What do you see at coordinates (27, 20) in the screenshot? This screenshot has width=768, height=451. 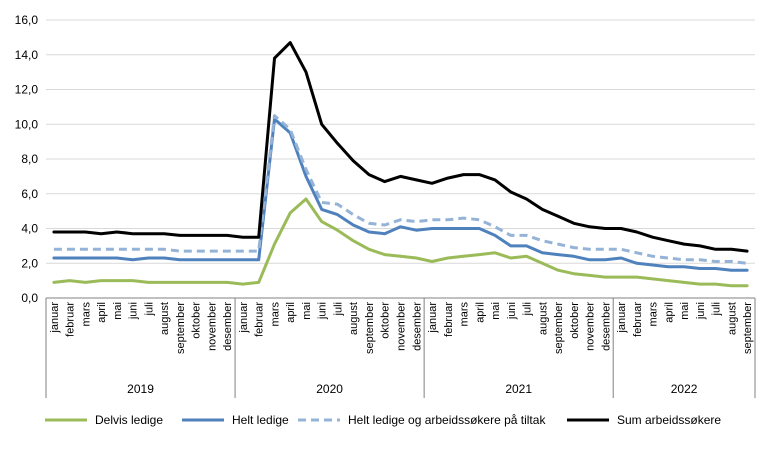 I see `y-tick-label: 16,0` at bounding box center [27, 20].